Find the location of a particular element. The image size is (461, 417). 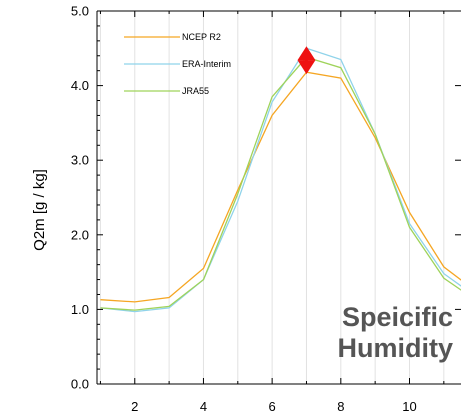

y-tick-label: 1.0 is located at coordinates (80, 309).